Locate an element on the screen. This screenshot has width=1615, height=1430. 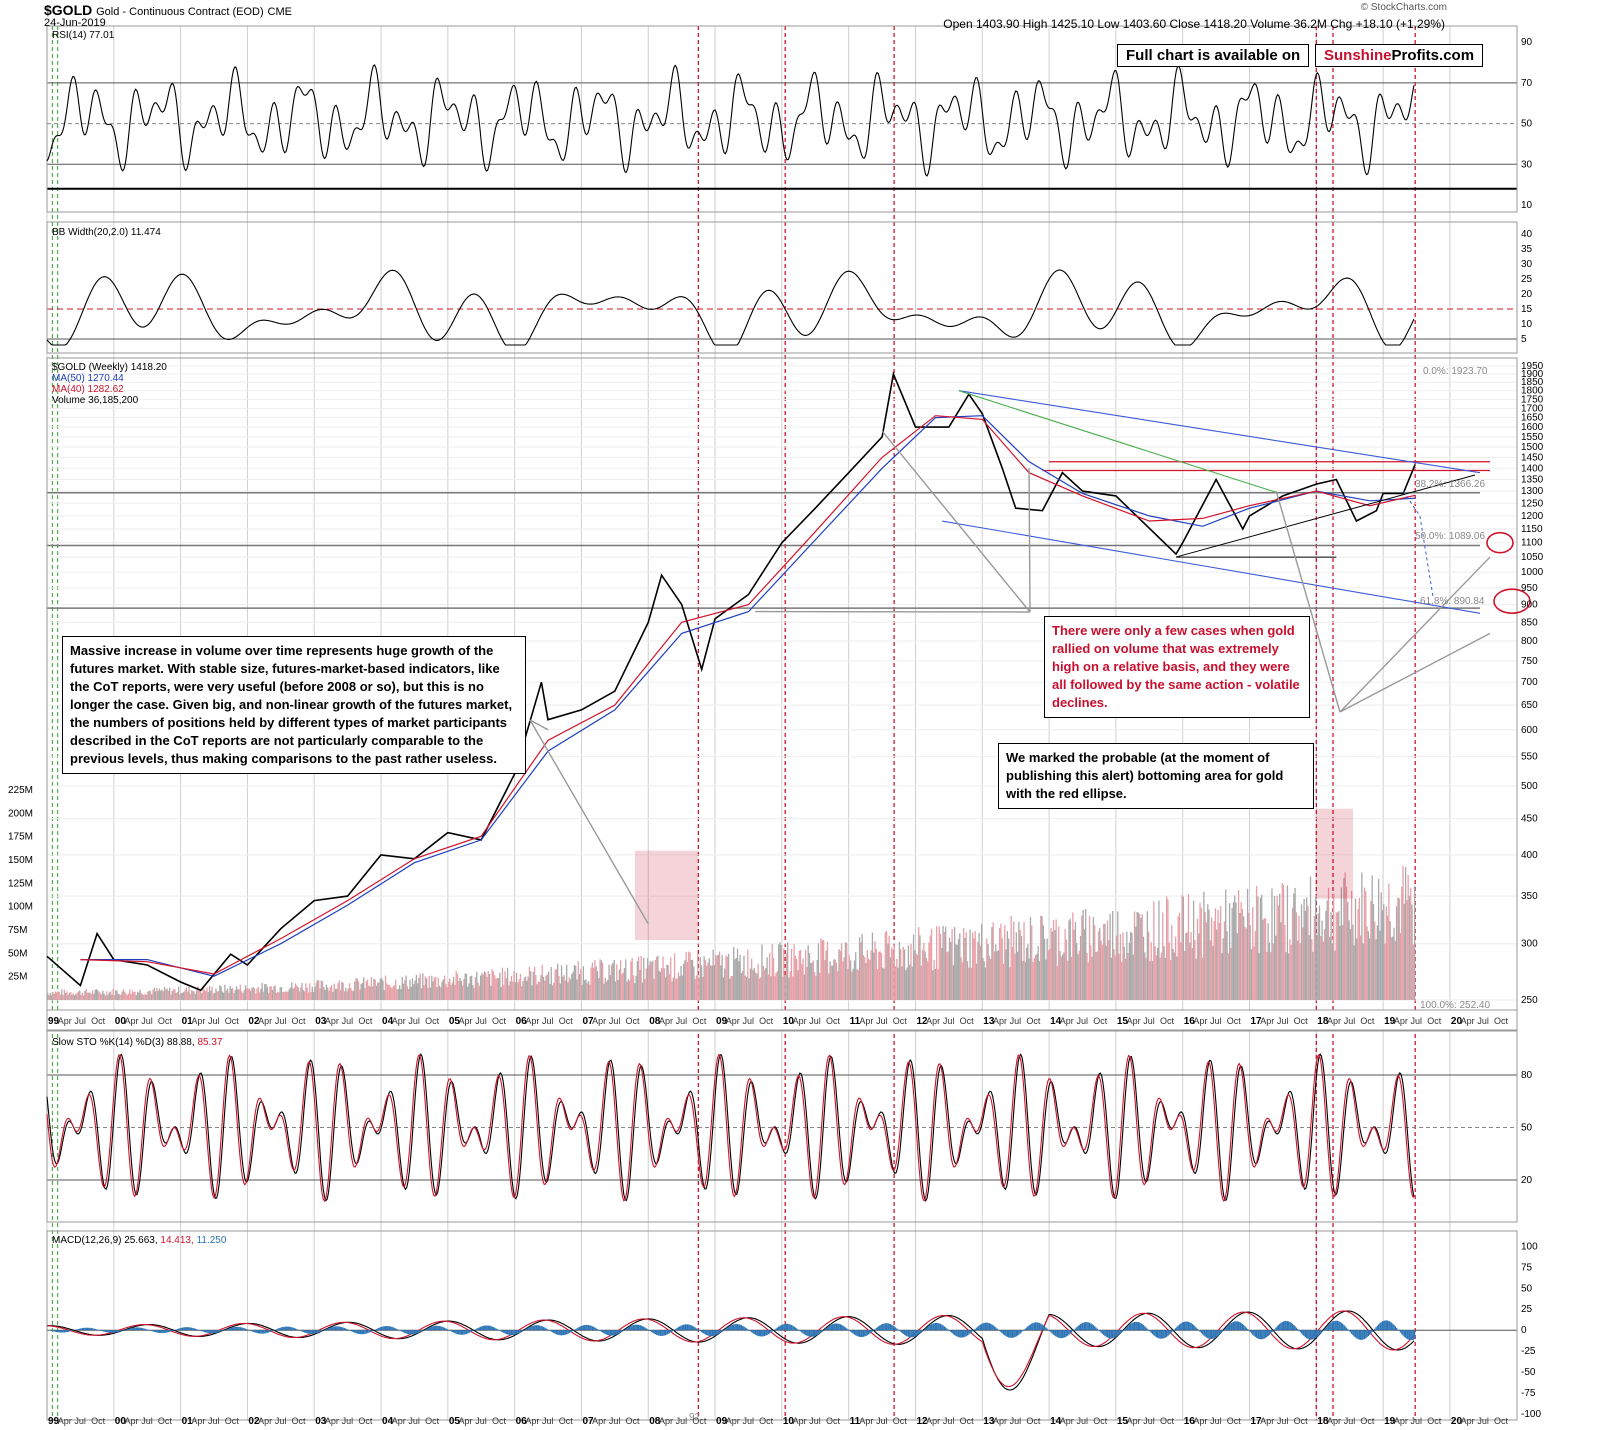
fib-50-label: 50.0%: 1089.06 is located at coordinates (1450, 536).